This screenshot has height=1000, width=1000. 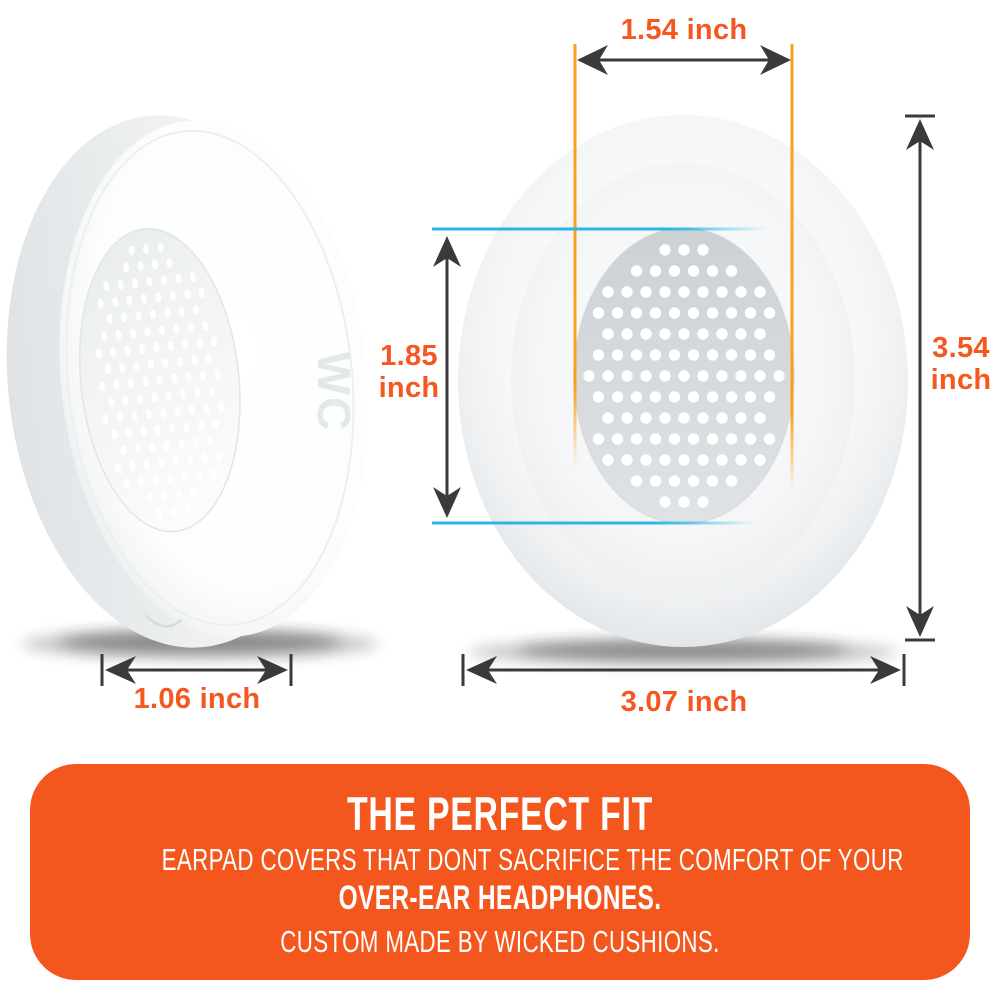 I want to click on right-earpad-shadow-core, so click(x=683, y=650).